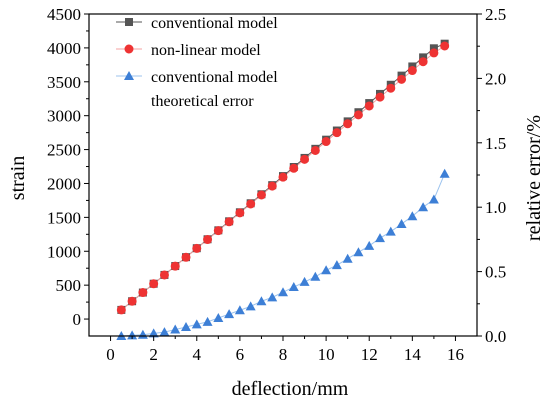  I want to click on y-tick-label: 1000, so click(64, 251).